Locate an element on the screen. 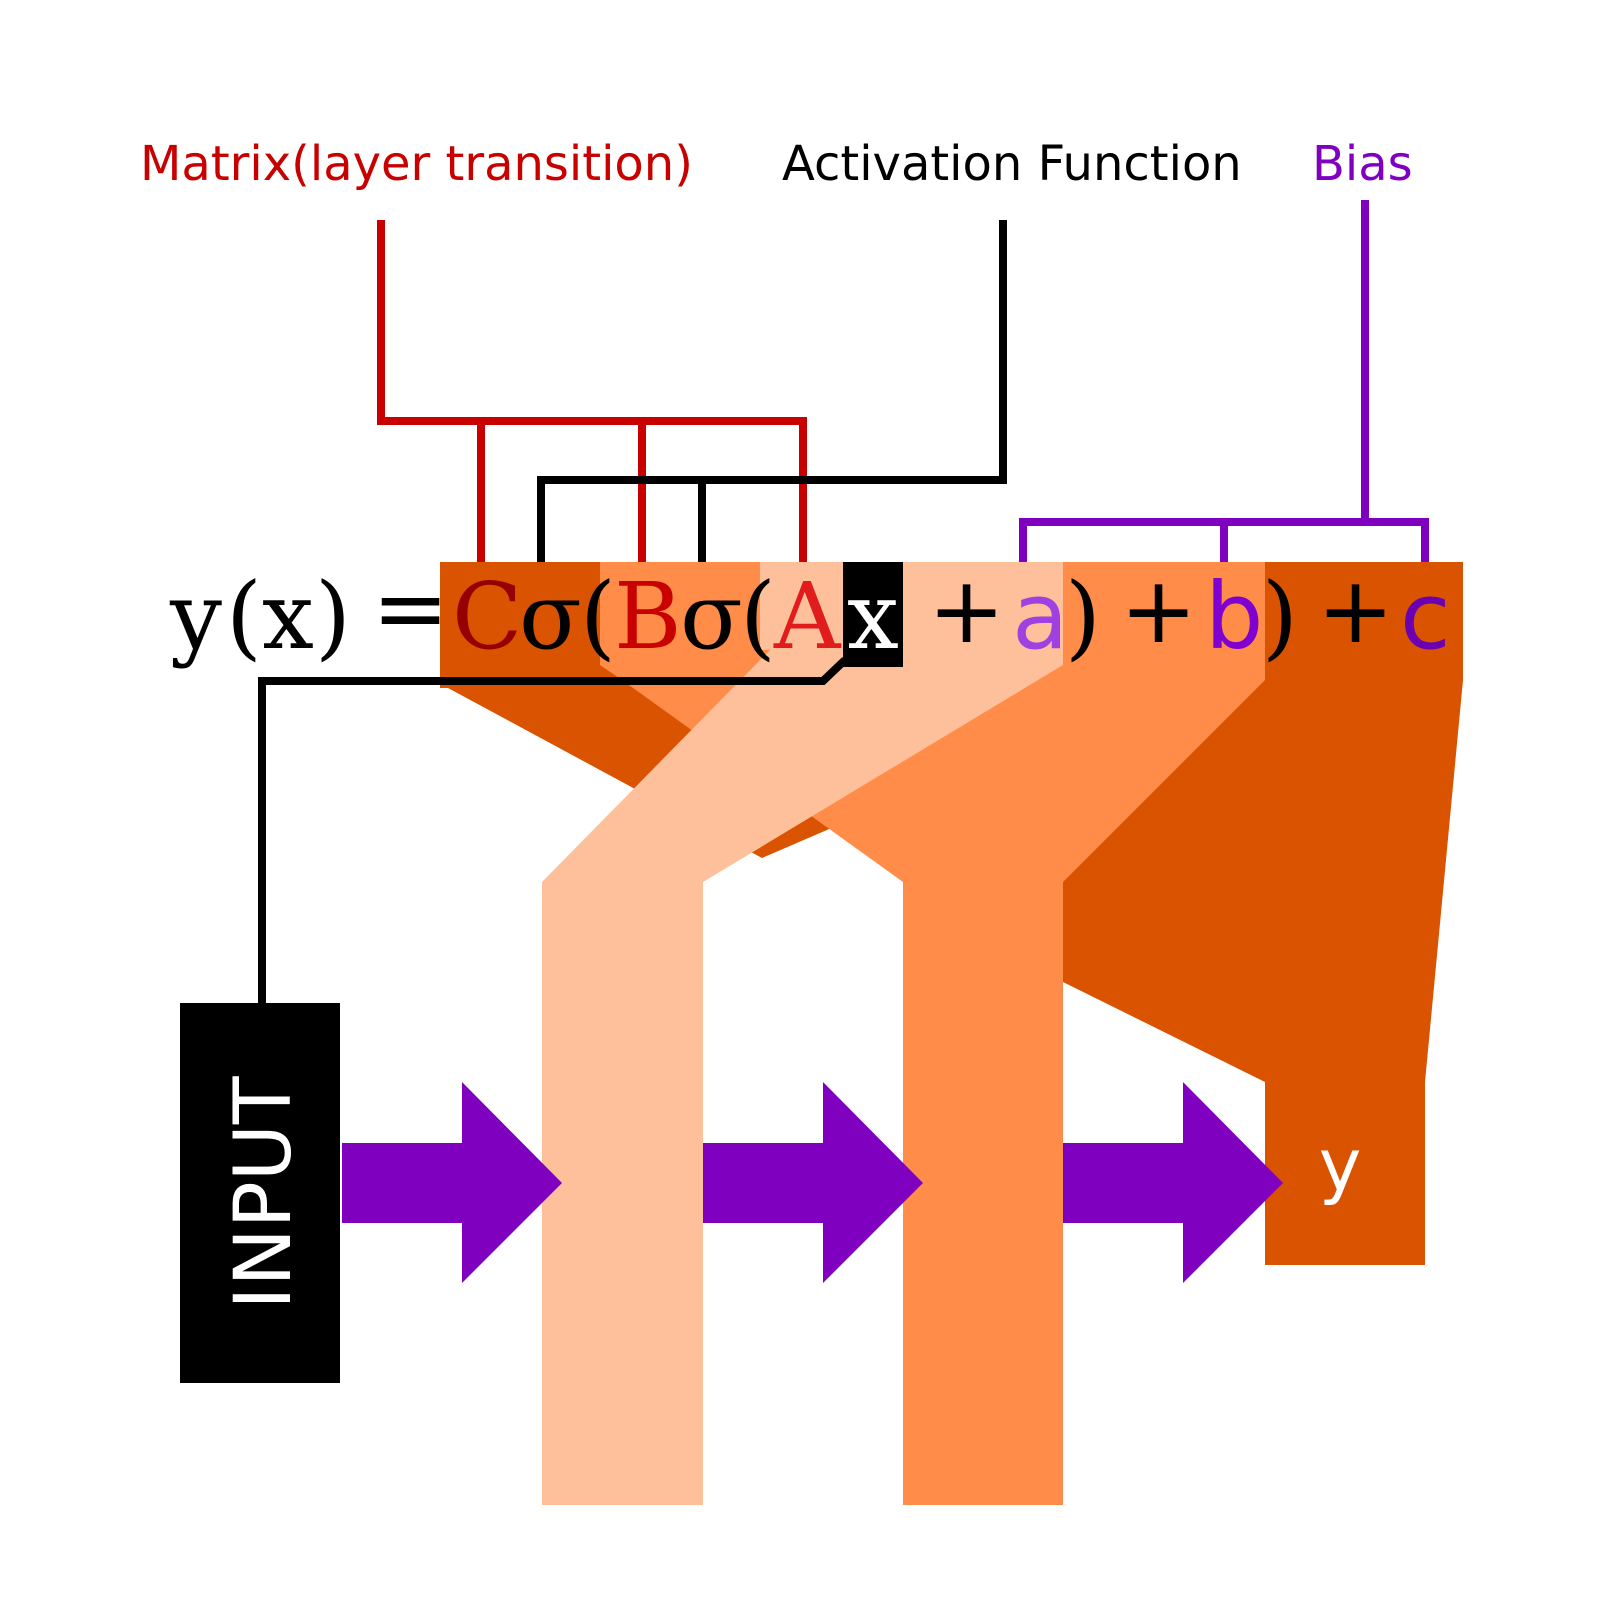 This screenshot has height=1605, width=1600. eq-open-paren-1: ( is located at coordinates (244, 616).